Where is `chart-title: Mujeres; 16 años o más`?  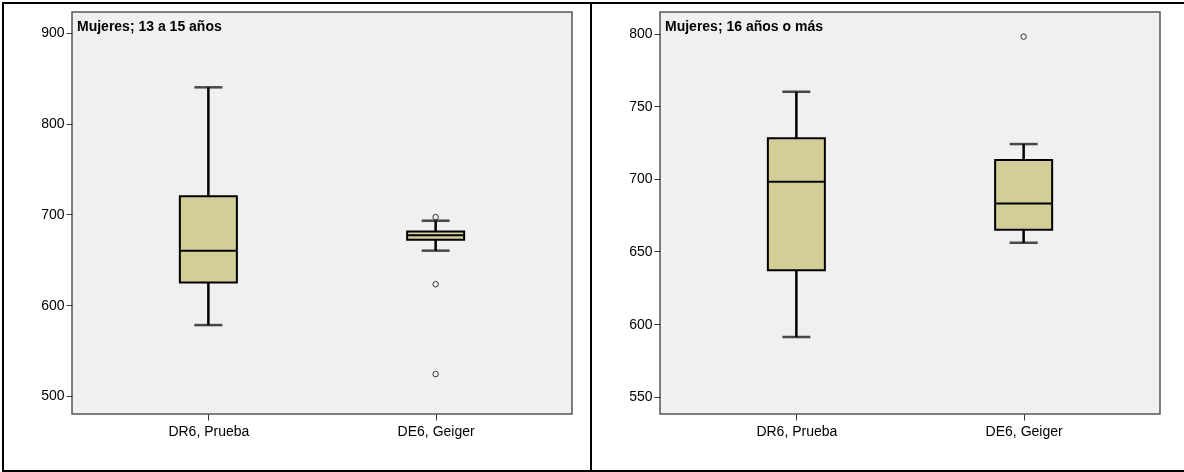
chart-title: Mujeres; 16 años o más is located at coordinates (744, 26).